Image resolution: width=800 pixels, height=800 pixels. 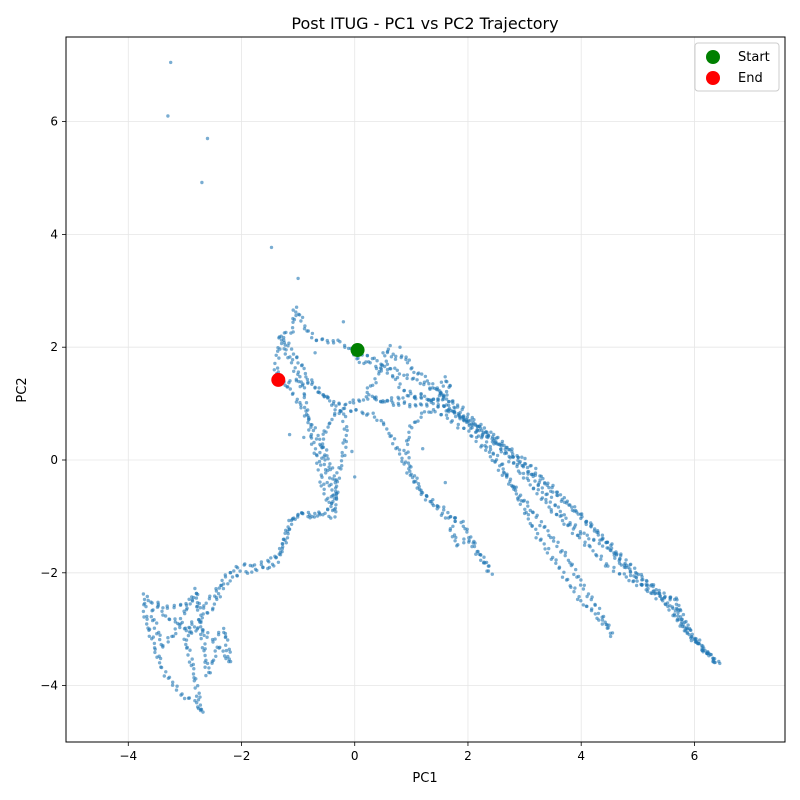 I want to click on legend: Start End, so click(x=737, y=67).